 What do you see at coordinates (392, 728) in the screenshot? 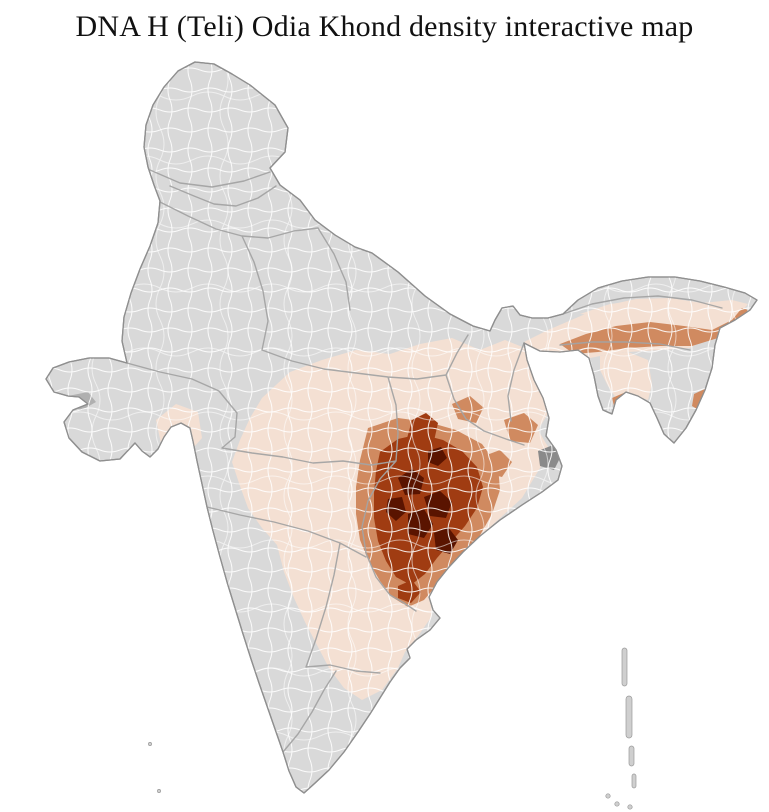
I see `island-chain` at bounding box center [392, 728].